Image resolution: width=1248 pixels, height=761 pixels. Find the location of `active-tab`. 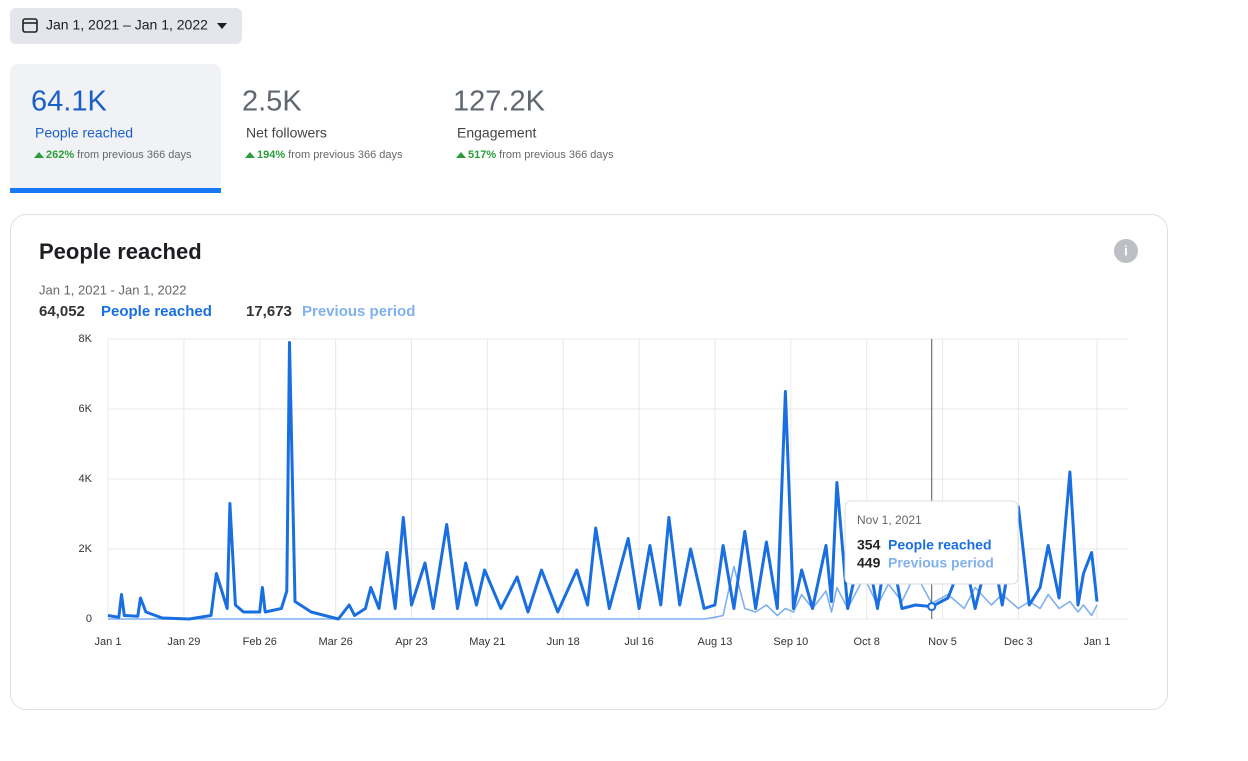

active-tab is located at coordinates (115, 127).